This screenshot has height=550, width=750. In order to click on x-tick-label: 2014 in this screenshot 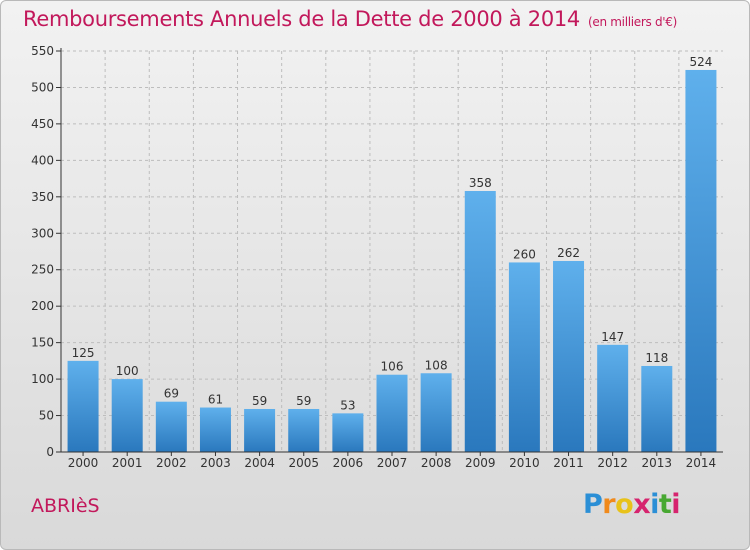, I will do `click(701, 463)`.